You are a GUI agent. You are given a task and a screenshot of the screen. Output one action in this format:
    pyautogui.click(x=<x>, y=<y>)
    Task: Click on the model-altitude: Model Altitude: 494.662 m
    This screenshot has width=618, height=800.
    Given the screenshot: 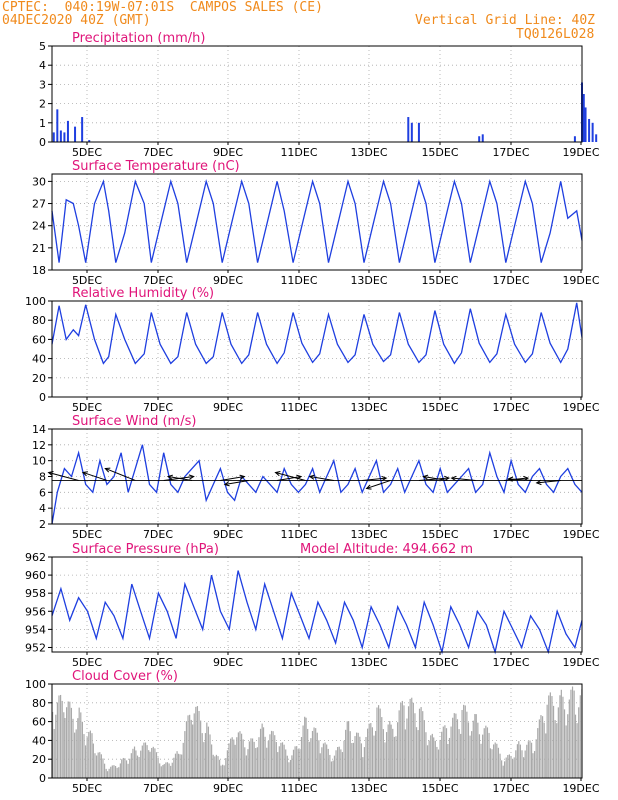 What is the action you would take?
    pyautogui.click(x=386, y=549)
    